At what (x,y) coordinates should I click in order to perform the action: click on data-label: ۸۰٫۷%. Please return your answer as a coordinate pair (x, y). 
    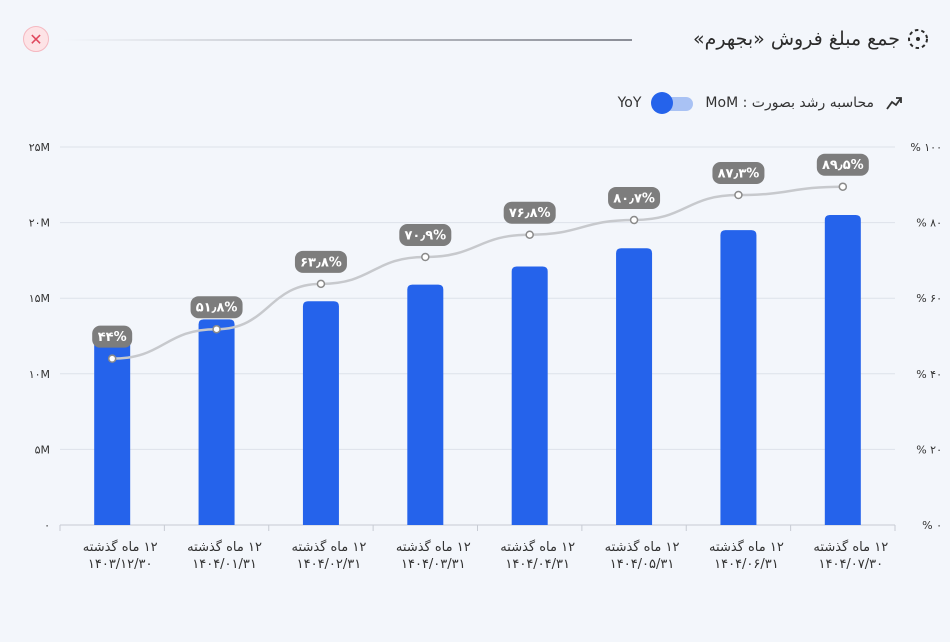
    Looking at the image, I should click on (634, 198).